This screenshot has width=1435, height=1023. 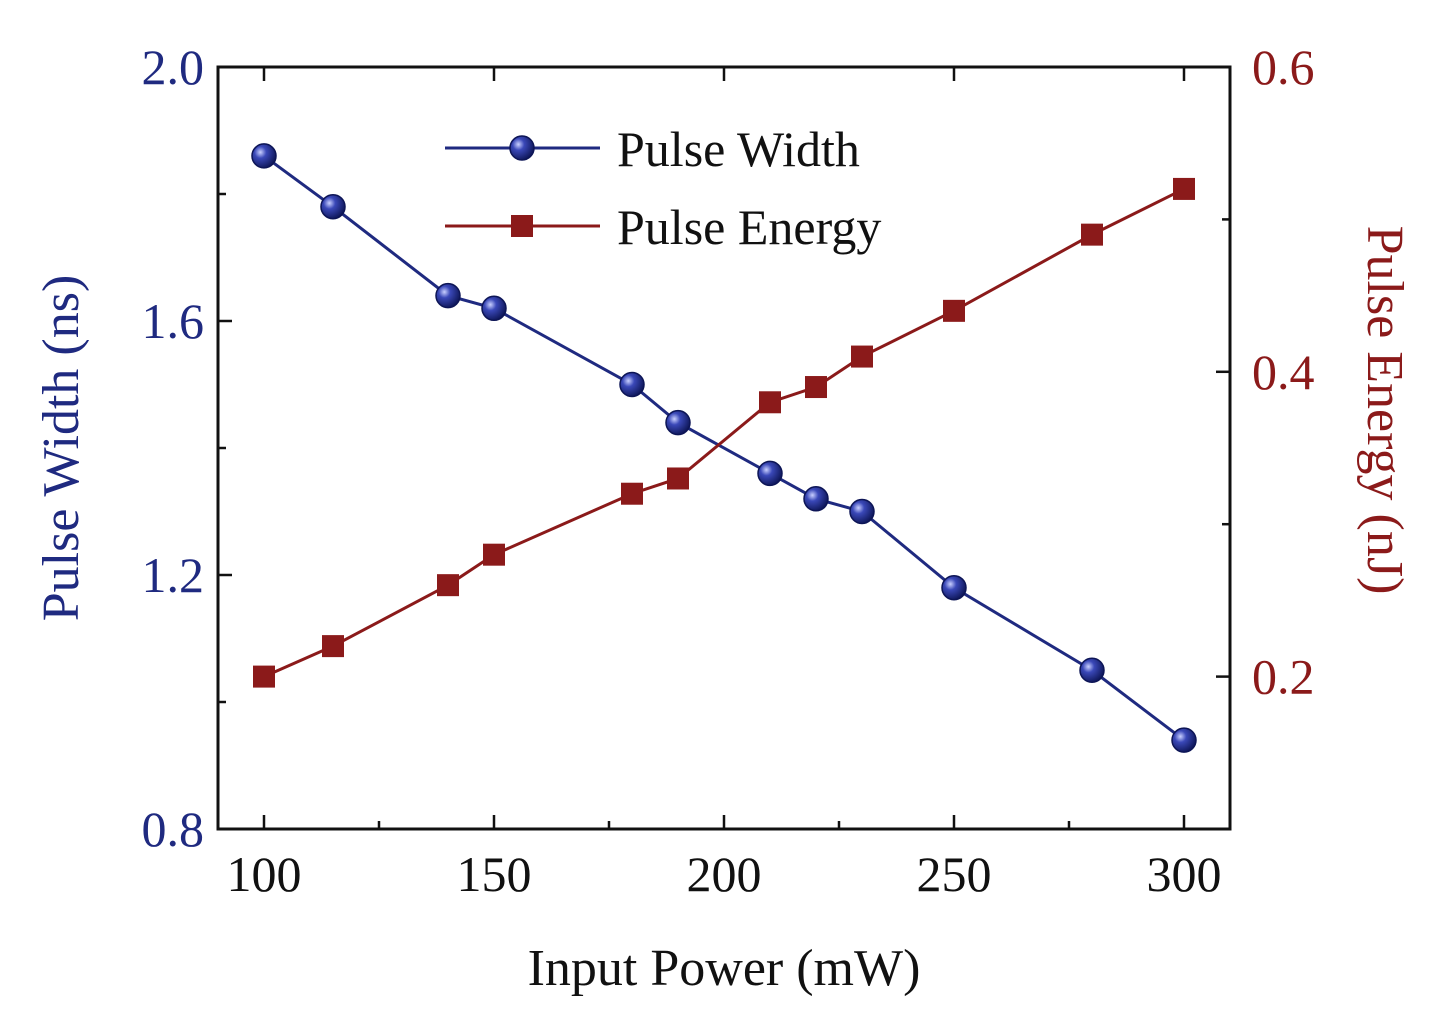 I want to click on y2-tick-label: 0.6, so click(x=1283, y=67).